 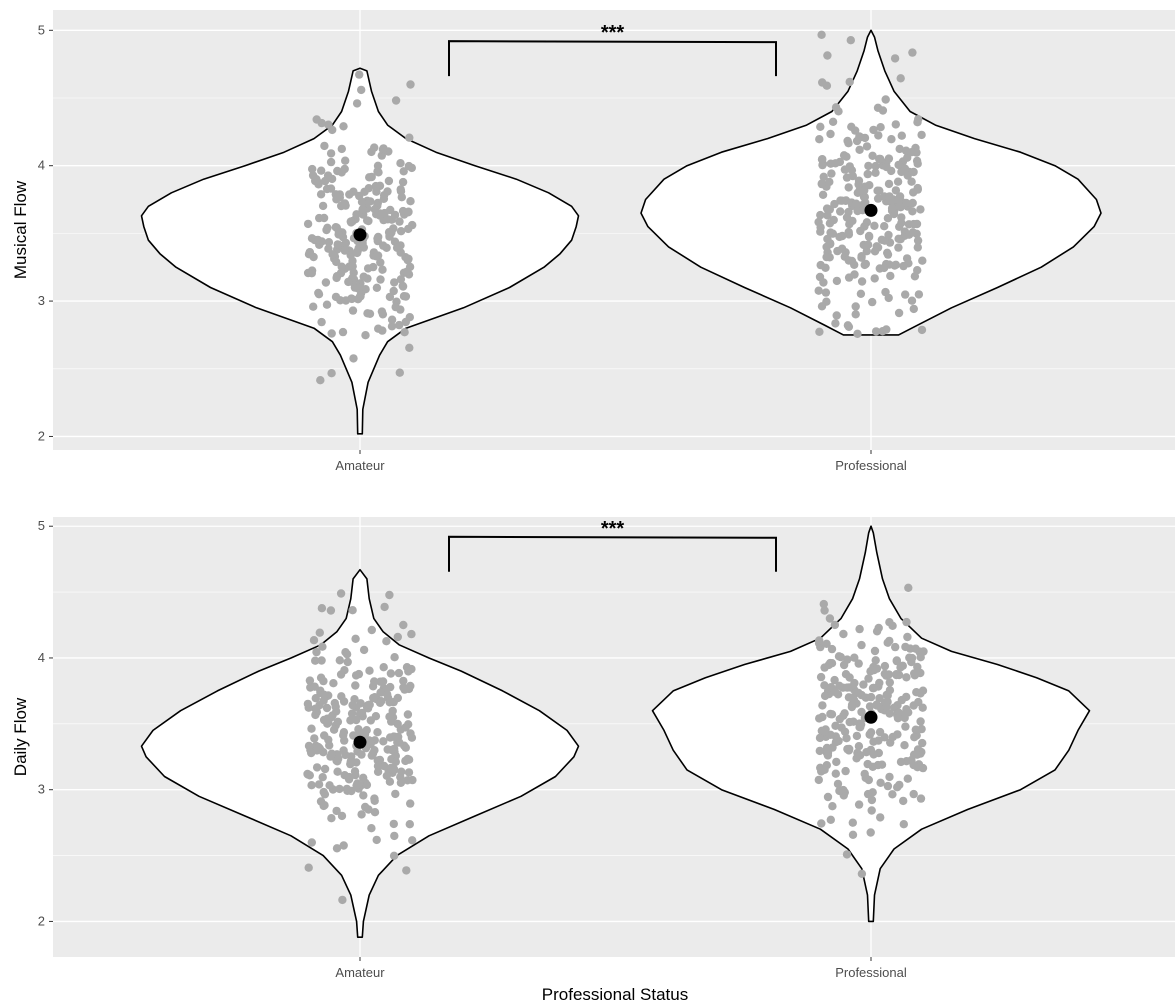 I want to click on mean-point-amateur, so click(x=360, y=742).